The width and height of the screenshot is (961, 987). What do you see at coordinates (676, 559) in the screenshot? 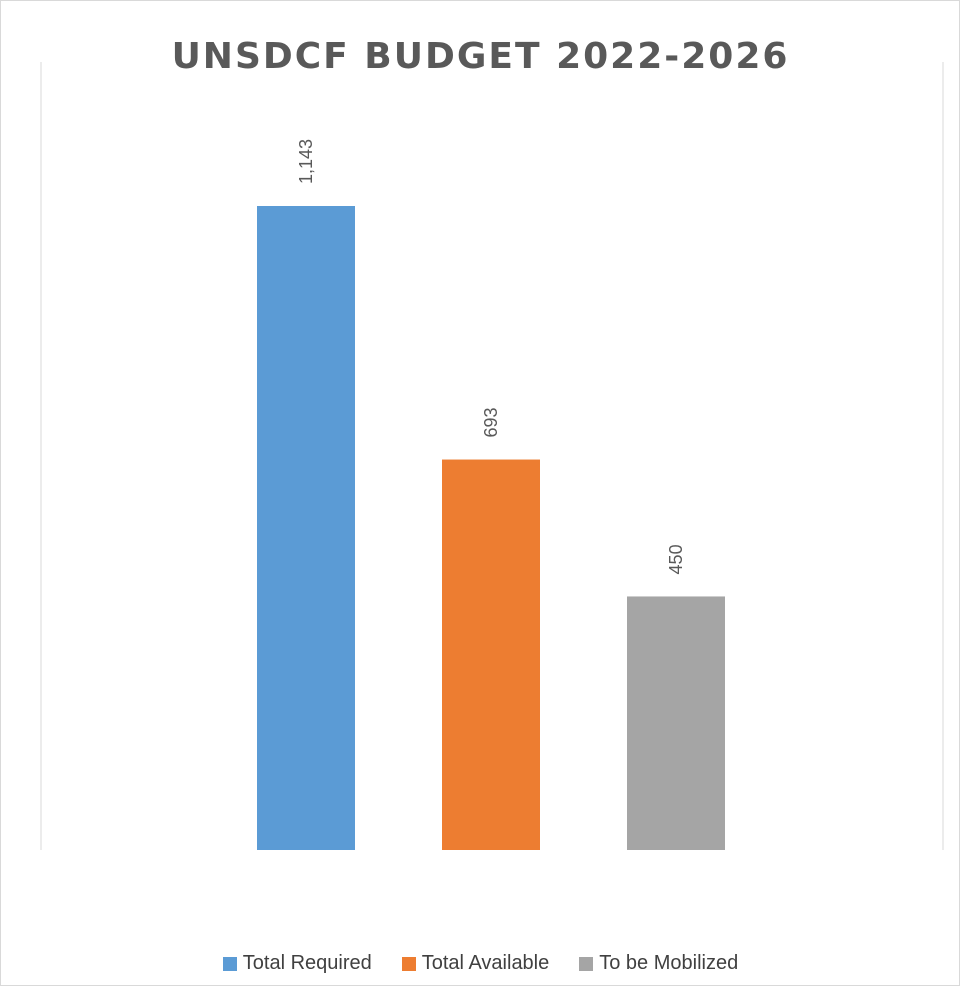
I see `data-label: 450` at bounding box center [676, 559].